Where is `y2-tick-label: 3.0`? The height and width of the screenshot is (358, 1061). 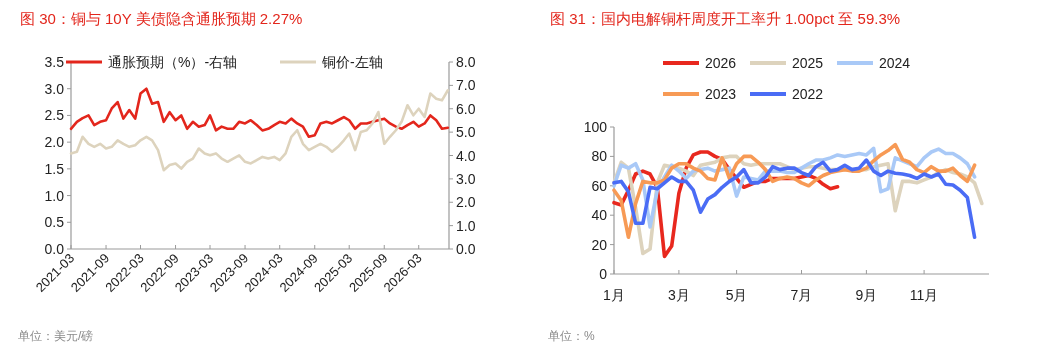
y2-tick-label: 3.0 is located at coordinates (466, 178).